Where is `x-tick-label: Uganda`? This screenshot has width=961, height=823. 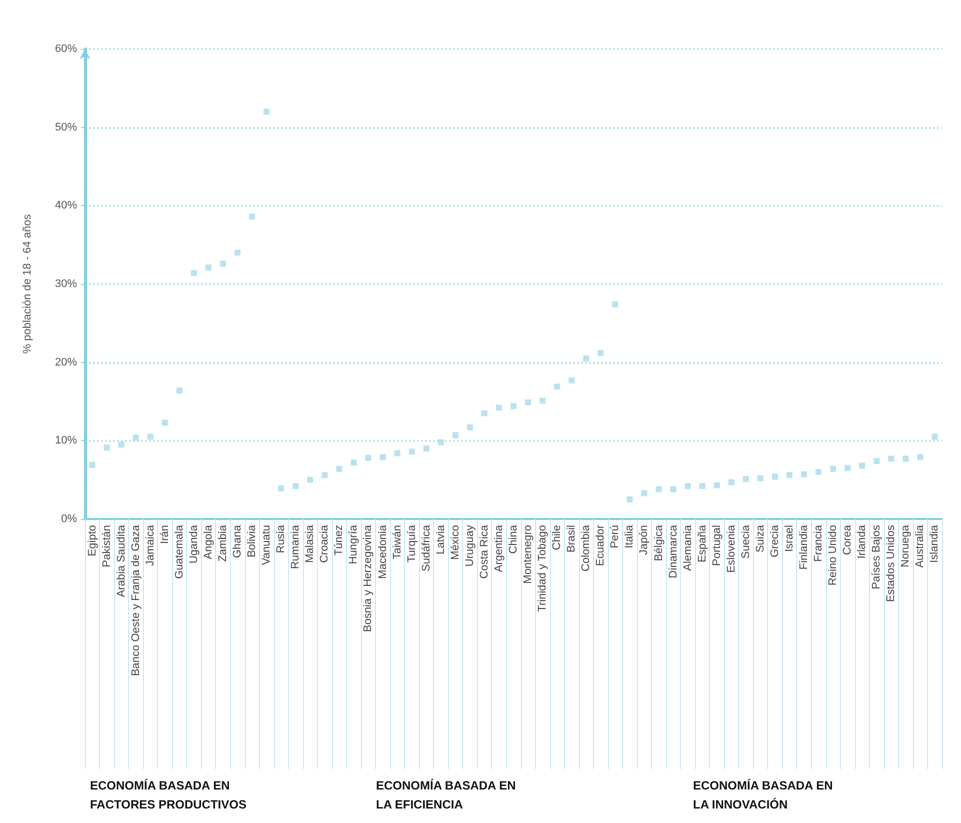 x-tick-label: Uganda is located at coordinates (194, 544).